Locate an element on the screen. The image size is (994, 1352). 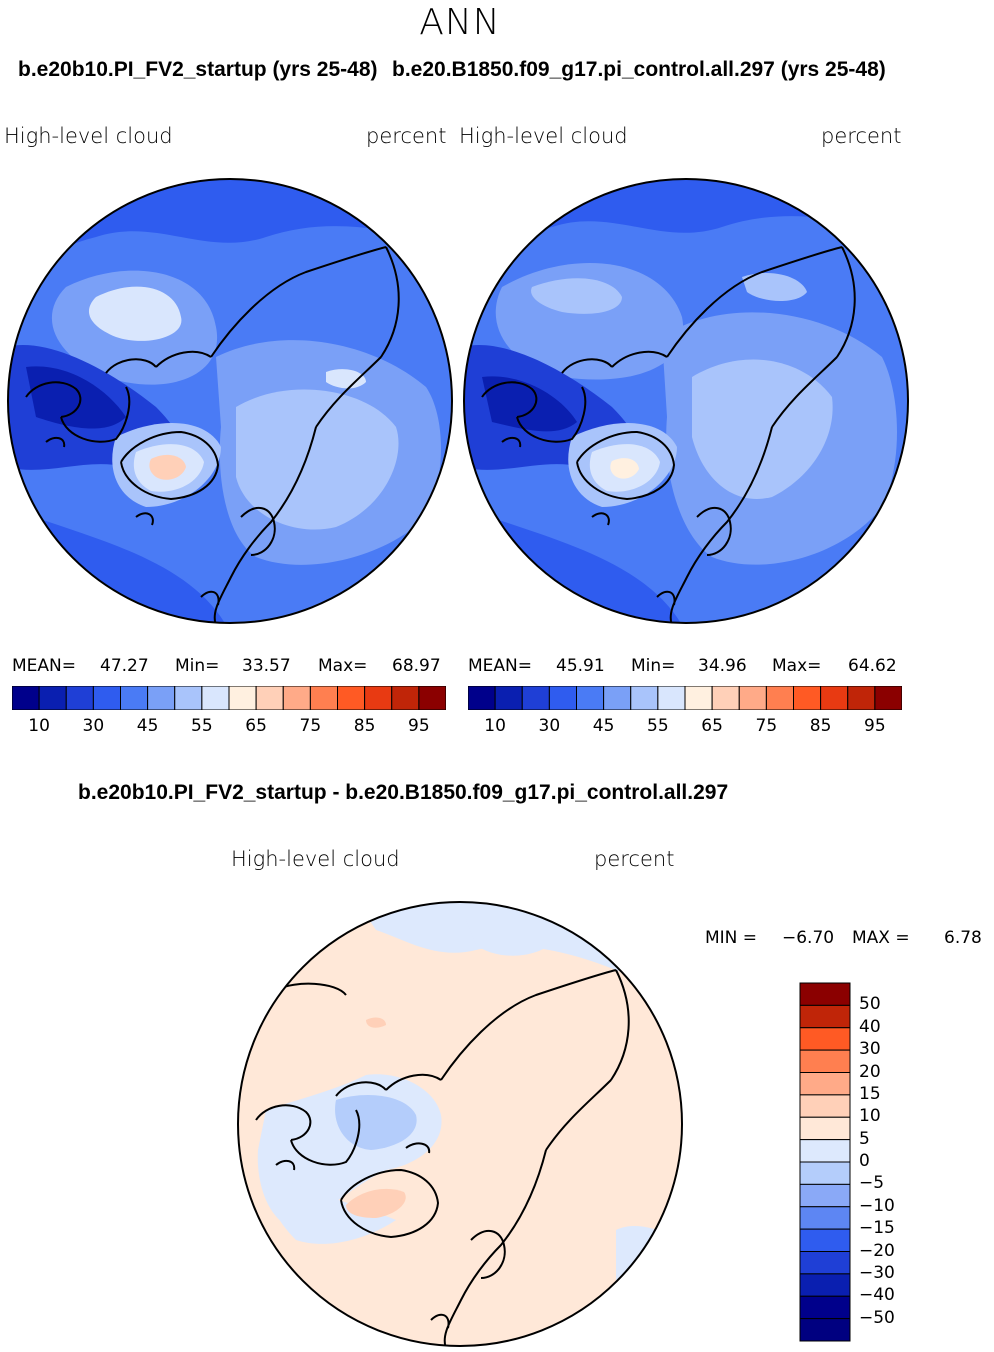
diff-max-label: MAX = is located at coordinates (881, 938).